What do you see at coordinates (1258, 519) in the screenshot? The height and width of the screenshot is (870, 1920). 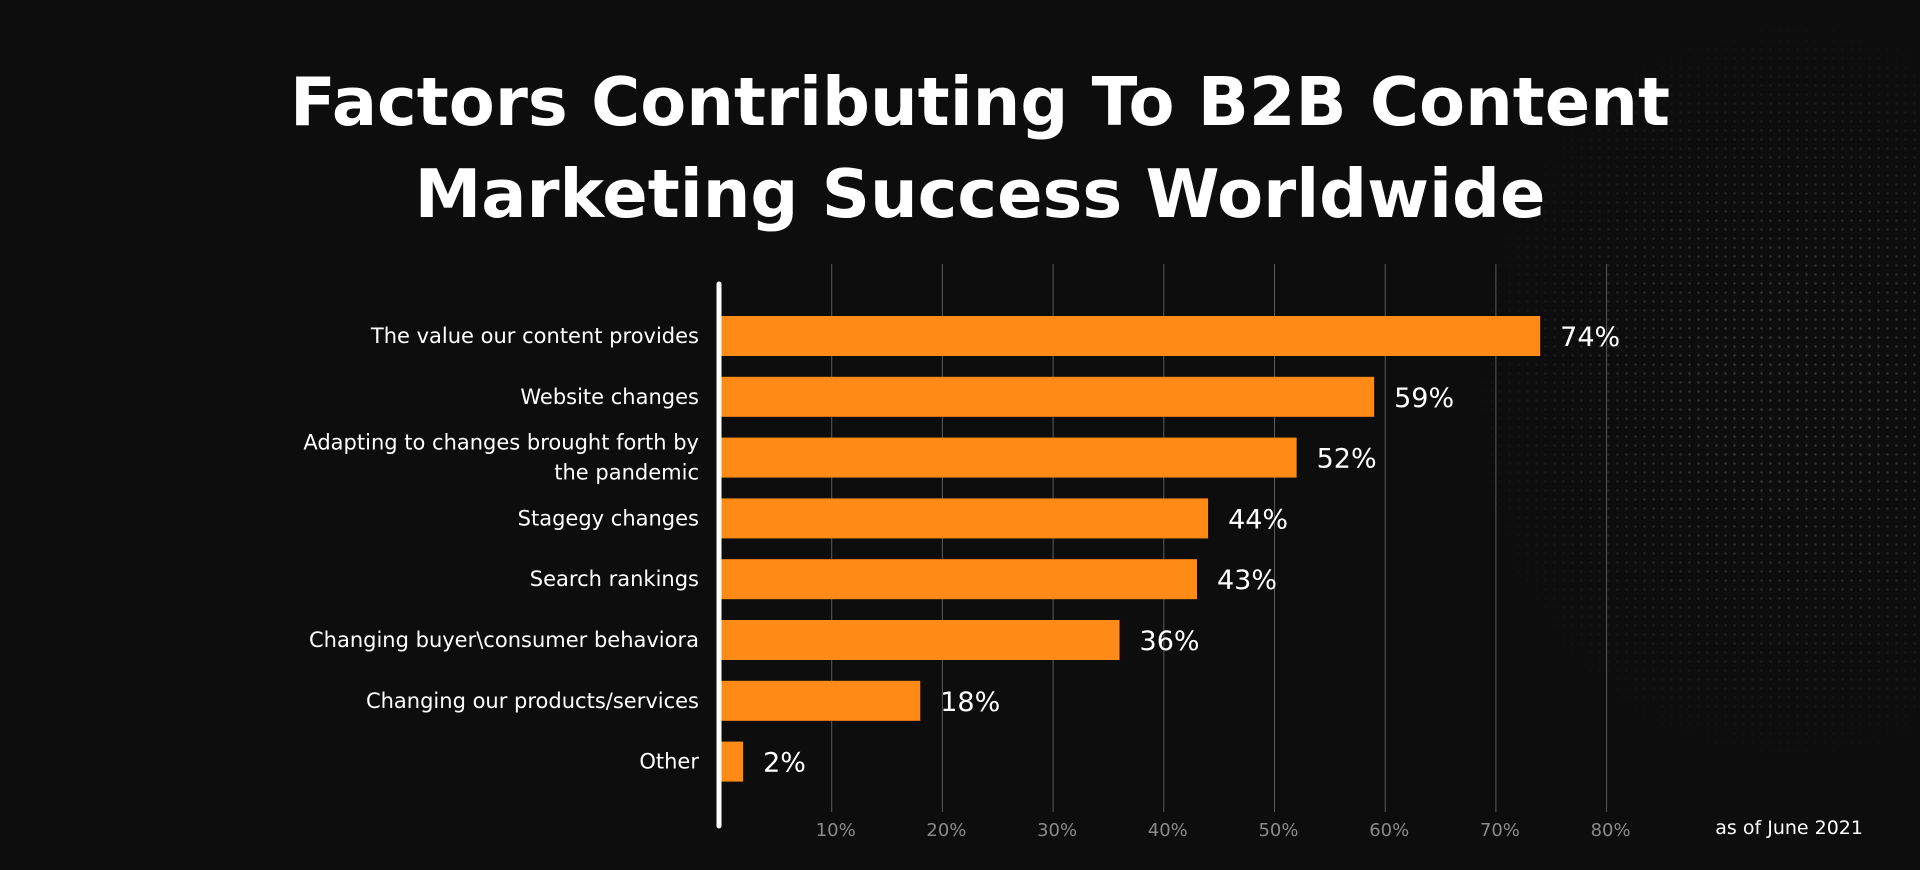 I see `value-label: 44%` at bounding box center [1258, 519].